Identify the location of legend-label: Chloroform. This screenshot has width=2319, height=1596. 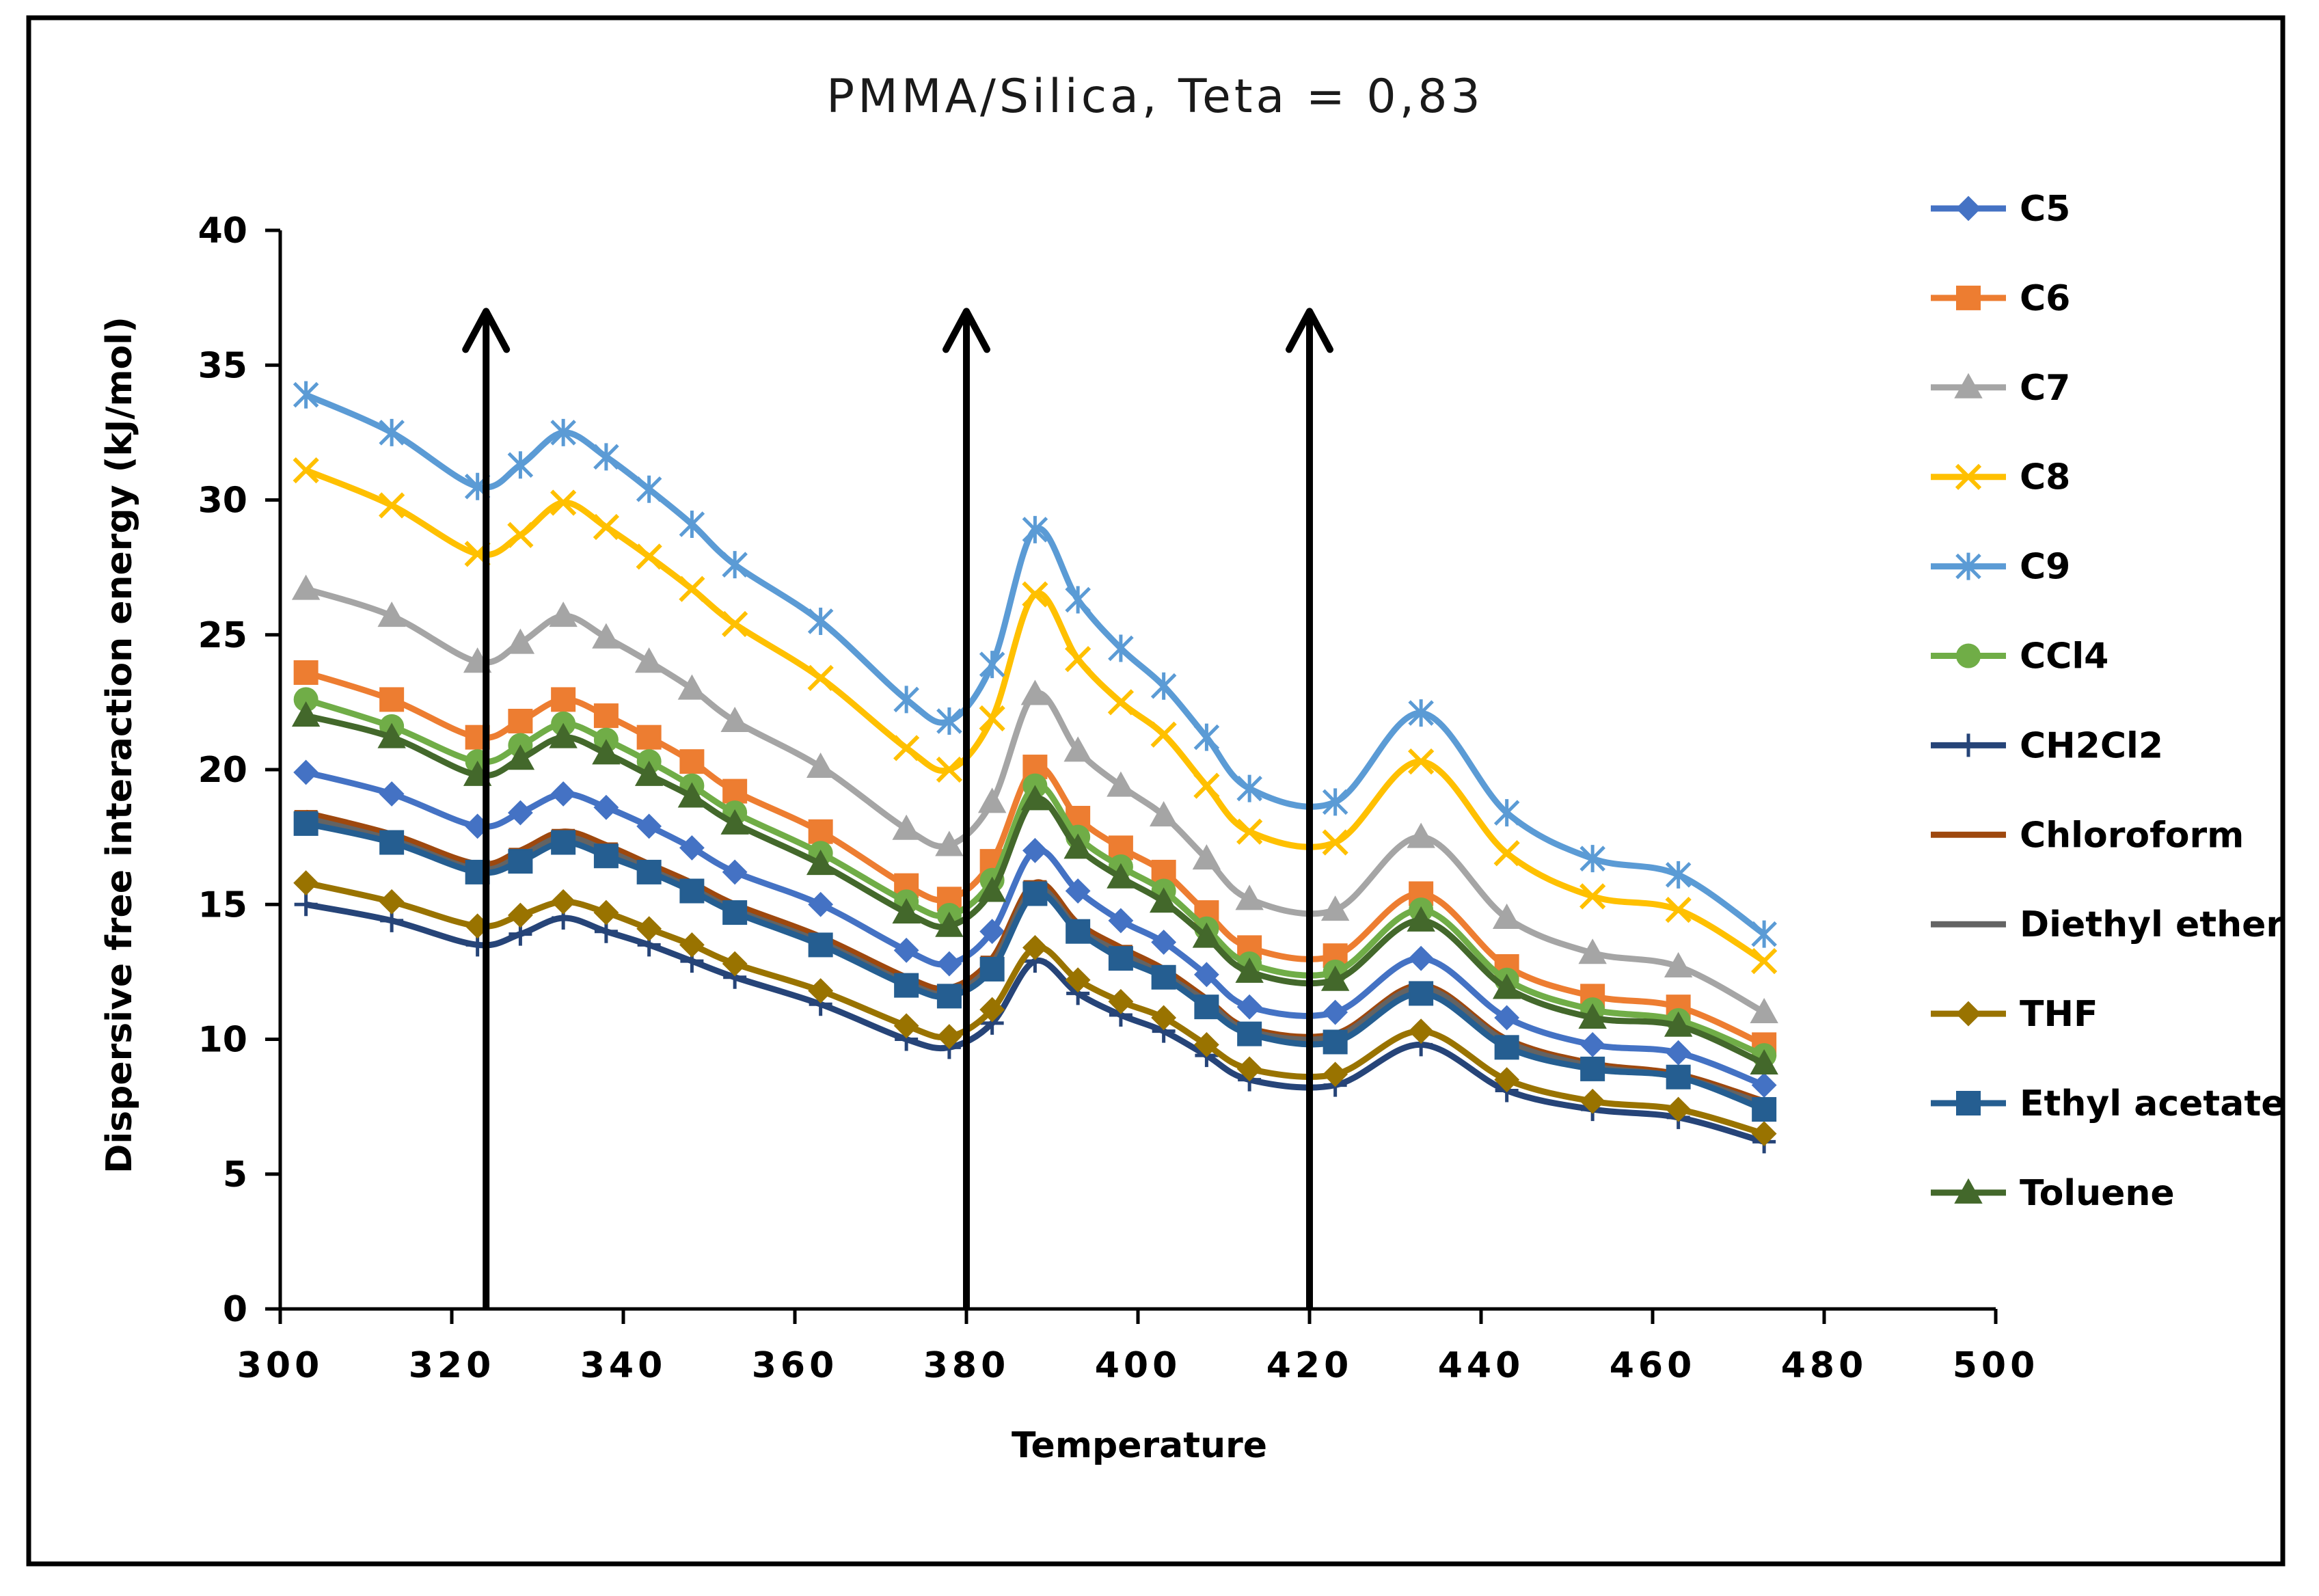
(2132, 835).